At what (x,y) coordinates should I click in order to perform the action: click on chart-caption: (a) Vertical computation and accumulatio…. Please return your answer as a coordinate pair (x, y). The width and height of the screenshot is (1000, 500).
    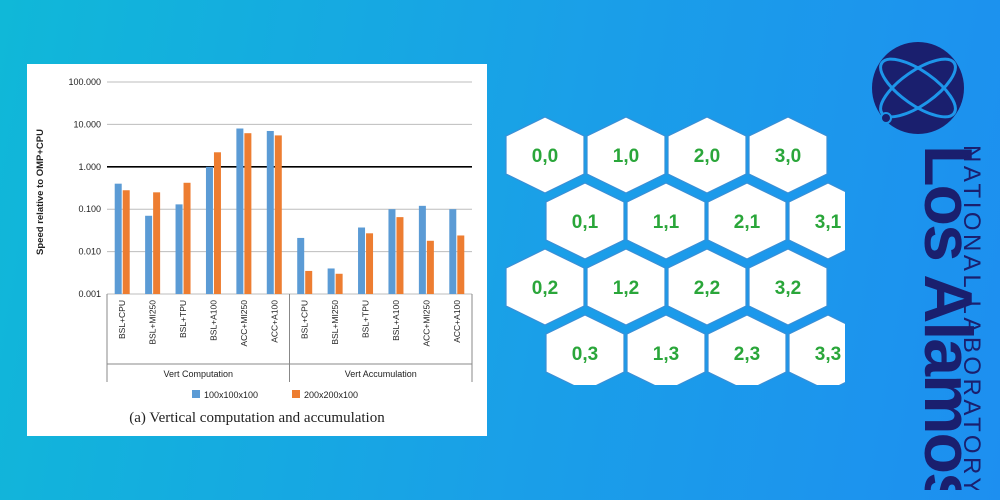
    Looking at the image, I should click on (257, 418).